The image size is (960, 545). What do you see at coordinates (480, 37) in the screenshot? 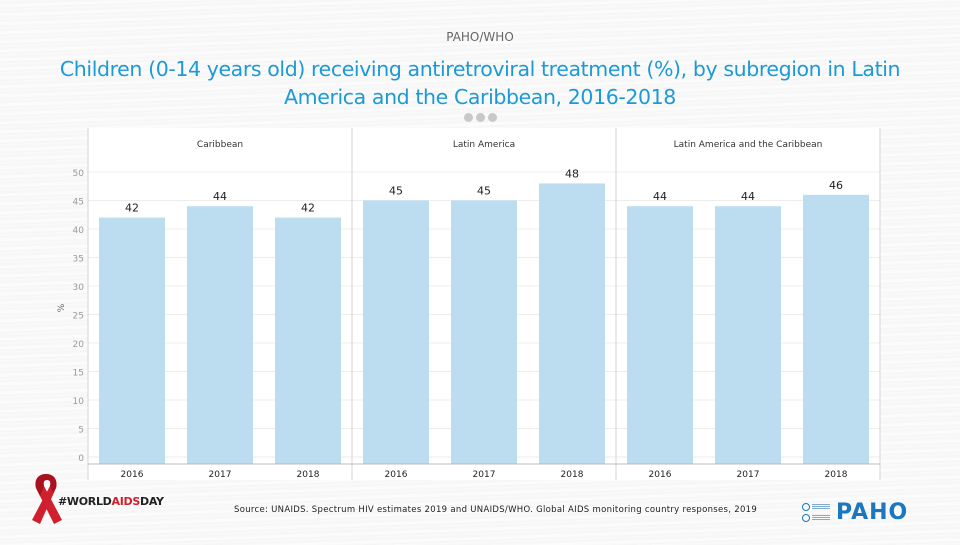
I see `org-label: PAHO/WHO` at bounding box center [480, 37].